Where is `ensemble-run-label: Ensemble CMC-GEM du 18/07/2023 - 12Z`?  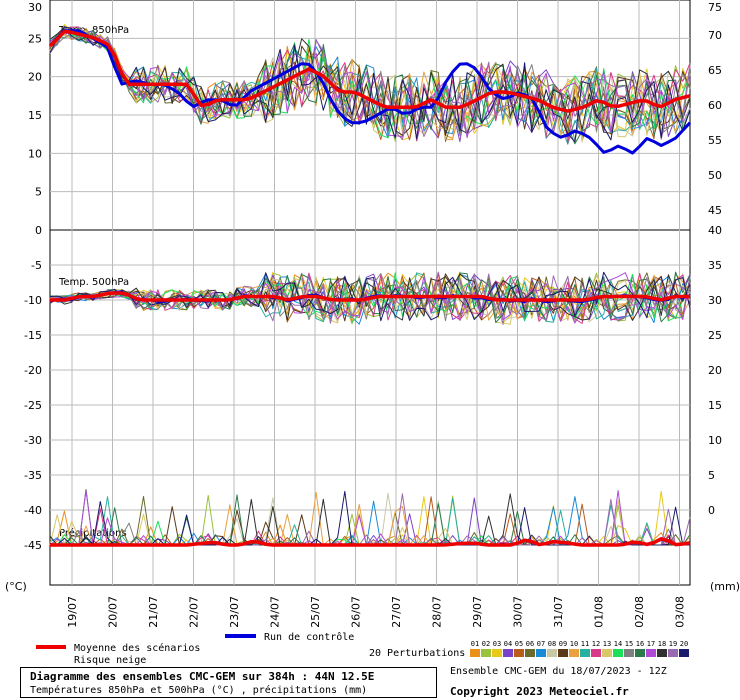 ensemble-run-label: Ensemble CMC-GEM du 18/07/2023 - 12Z is located at coordinates (558, 671).